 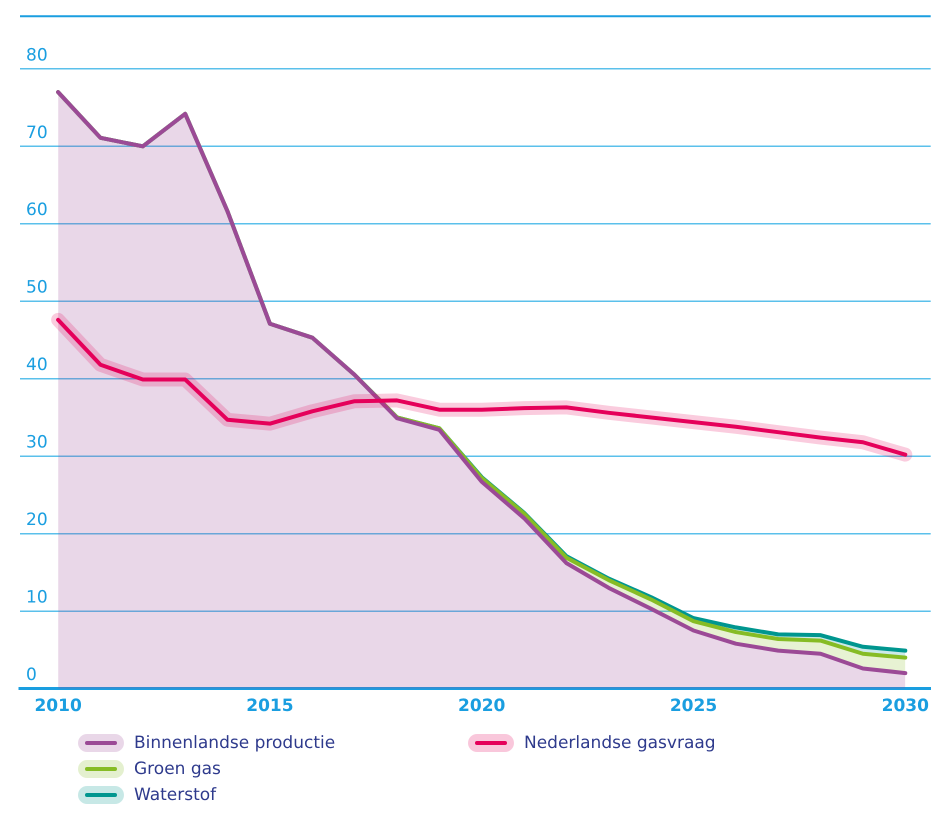 What do you see at coordinates (37, 365) in the screenshot?
I see `y-tick-label: 40` at bounding box center [37, 365].